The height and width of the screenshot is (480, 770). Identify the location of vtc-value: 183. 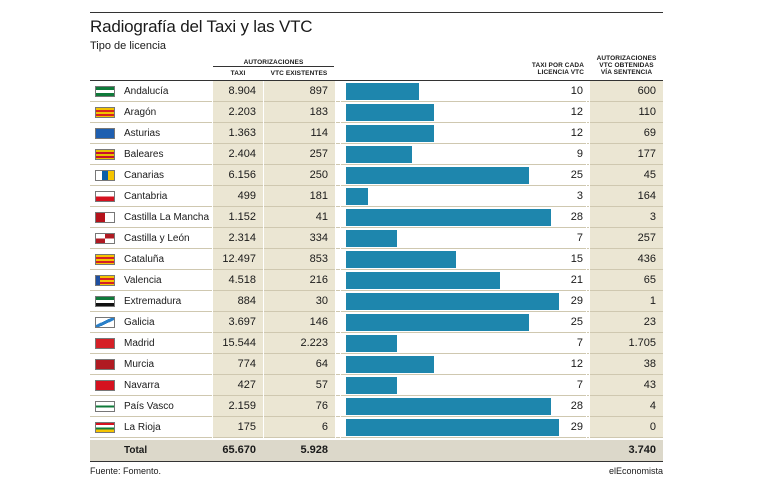
(299, 112).